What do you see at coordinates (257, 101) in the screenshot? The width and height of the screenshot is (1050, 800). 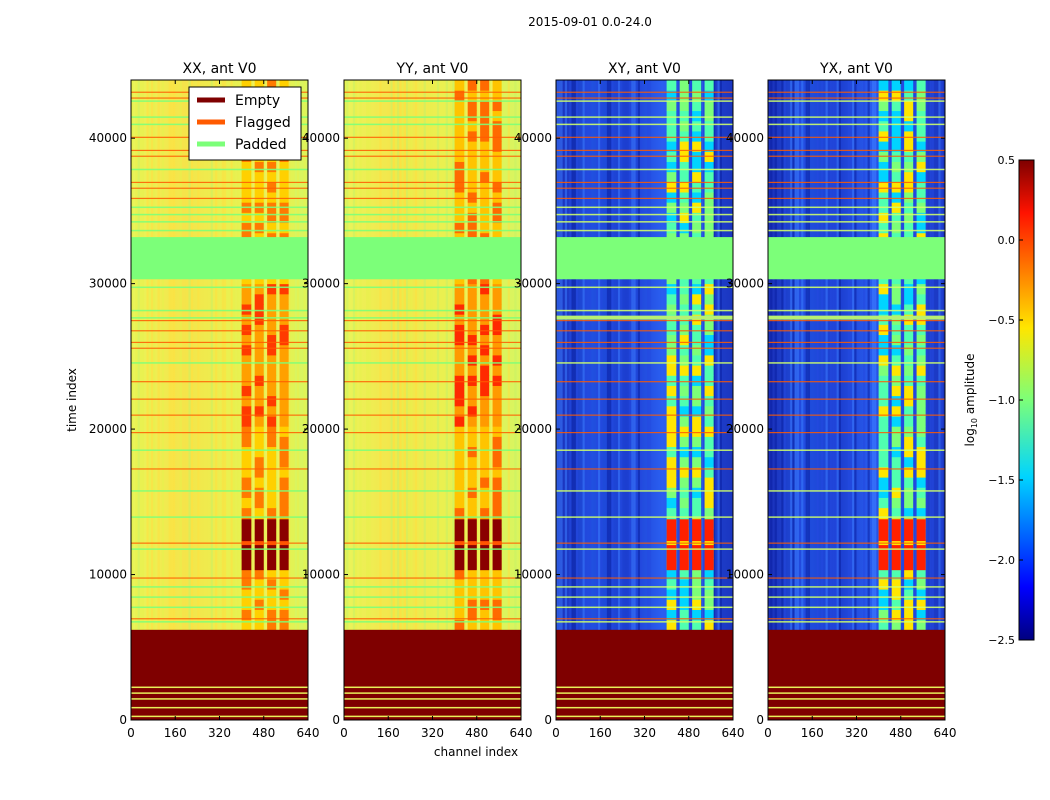 I see `legend-label-empty: Empty` at bounding box center [257, 101].